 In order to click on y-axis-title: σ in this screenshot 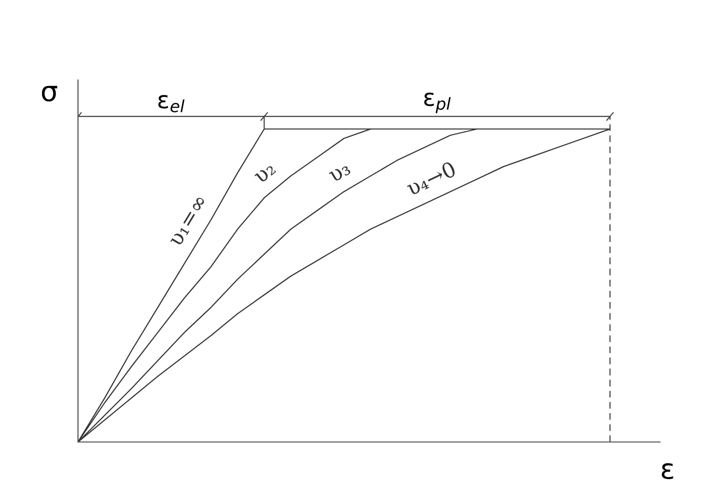, I will do `click(50, 94)`.